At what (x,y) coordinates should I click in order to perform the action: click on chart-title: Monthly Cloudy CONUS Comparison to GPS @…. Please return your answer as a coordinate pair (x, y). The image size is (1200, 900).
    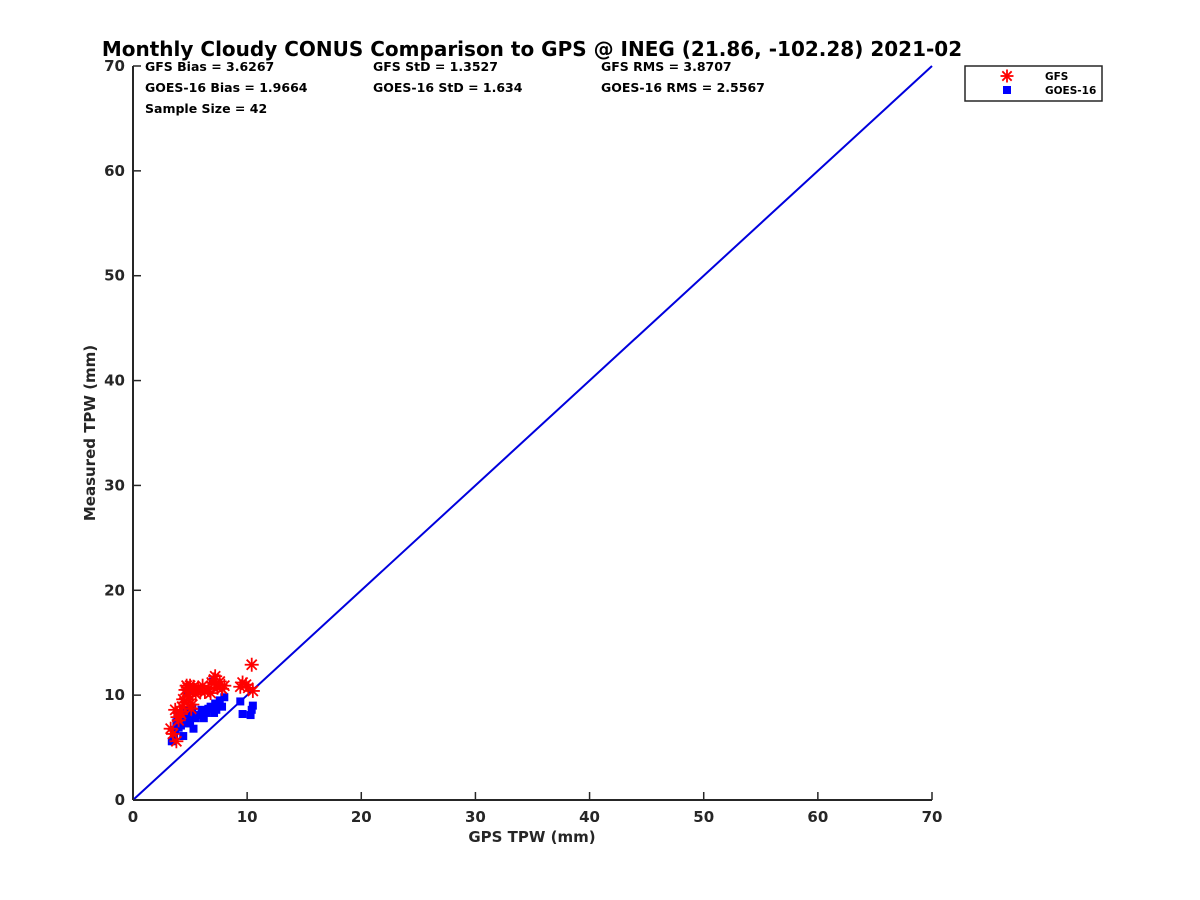
    Looking at the image, I should click on (532, 49).